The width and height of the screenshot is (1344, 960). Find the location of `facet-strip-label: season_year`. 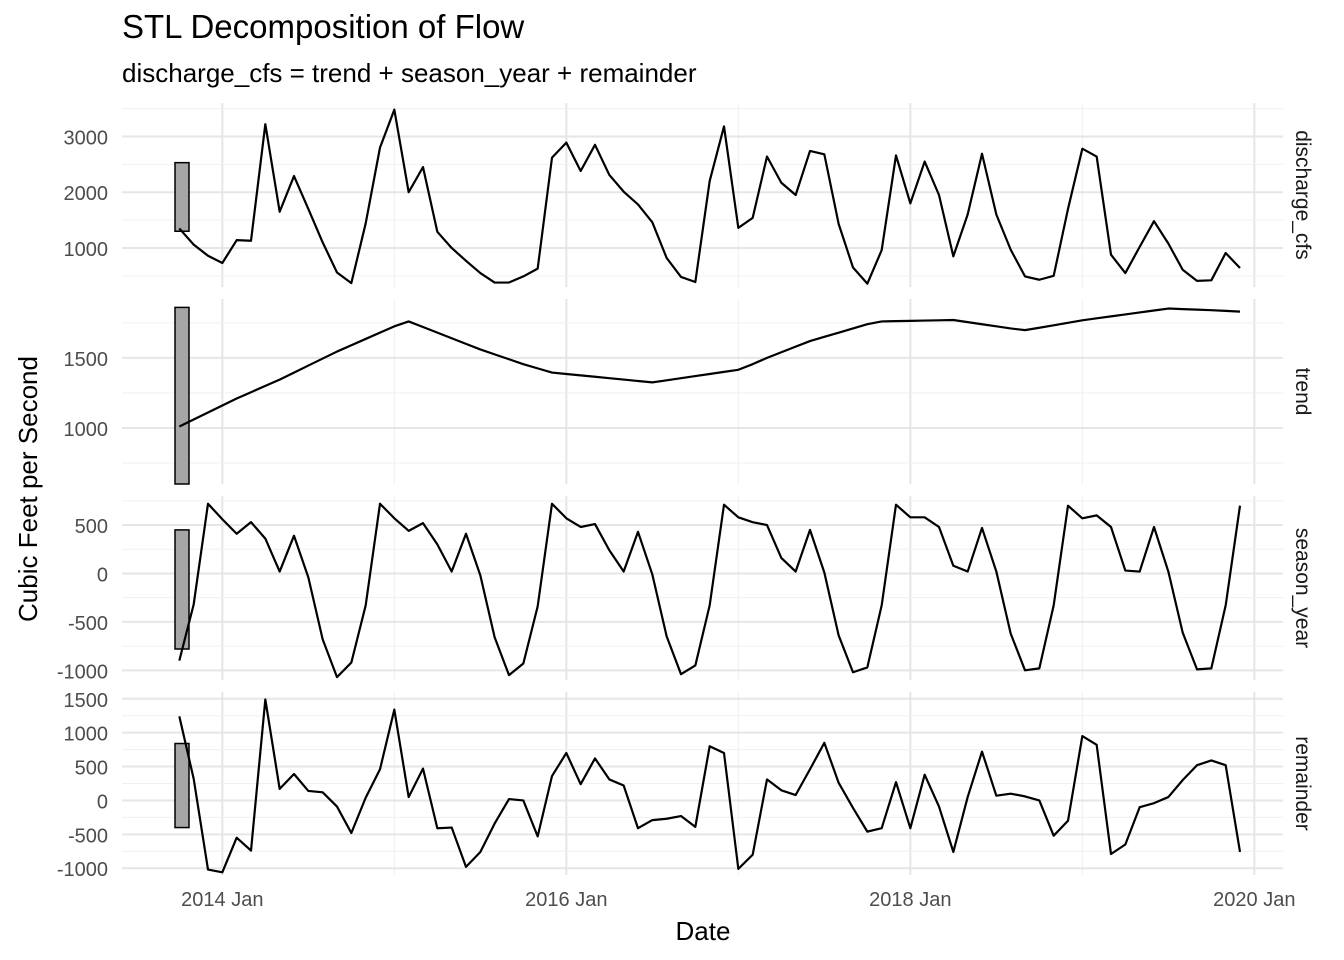

facet-strip-label: season_year is located at coordinates (1302, 588).